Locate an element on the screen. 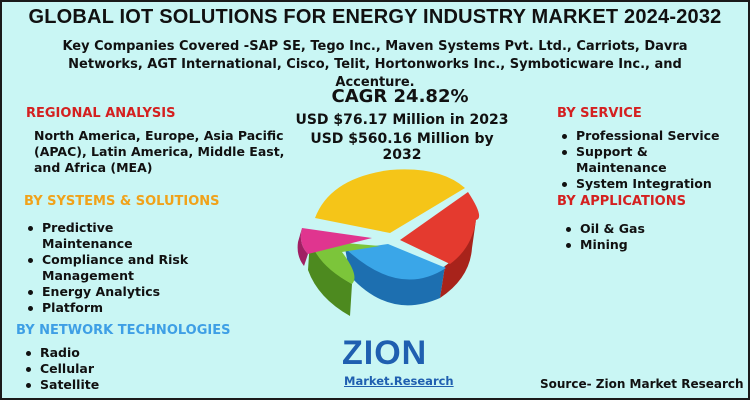  logo-wordmark: ZION is located at coordinates (385, 353).